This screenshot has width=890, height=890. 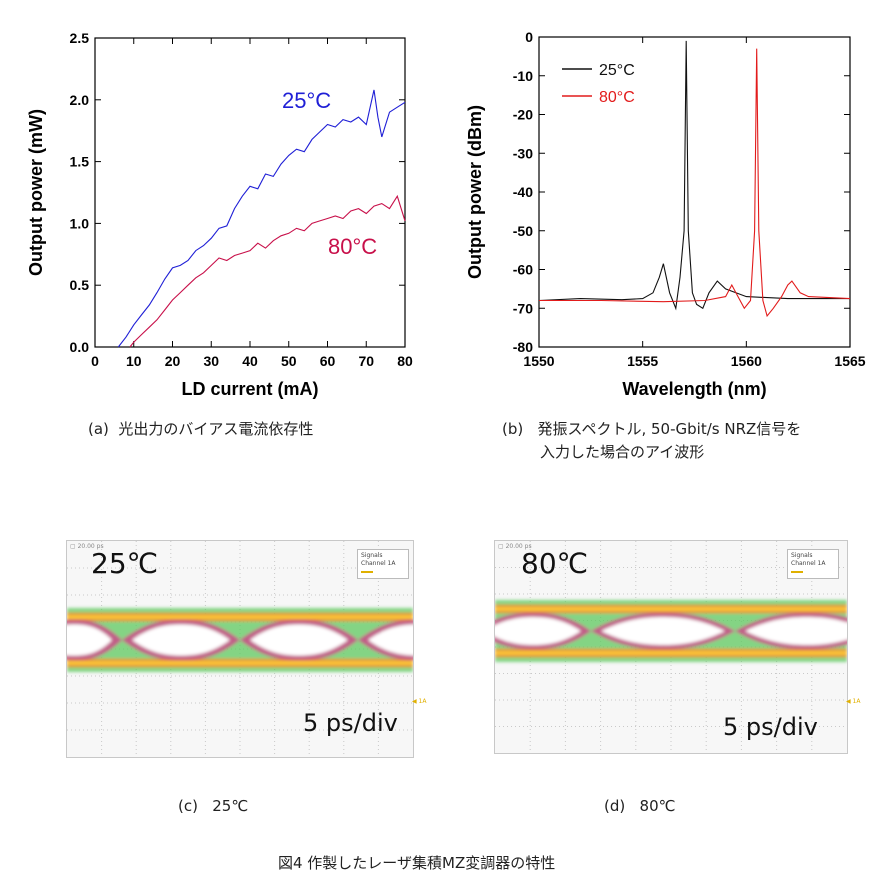 What do you see at coordinates (802, 555) in the screenshot?
I see `eye-d-legend-title: Signals` at bounding box center [802, 555].